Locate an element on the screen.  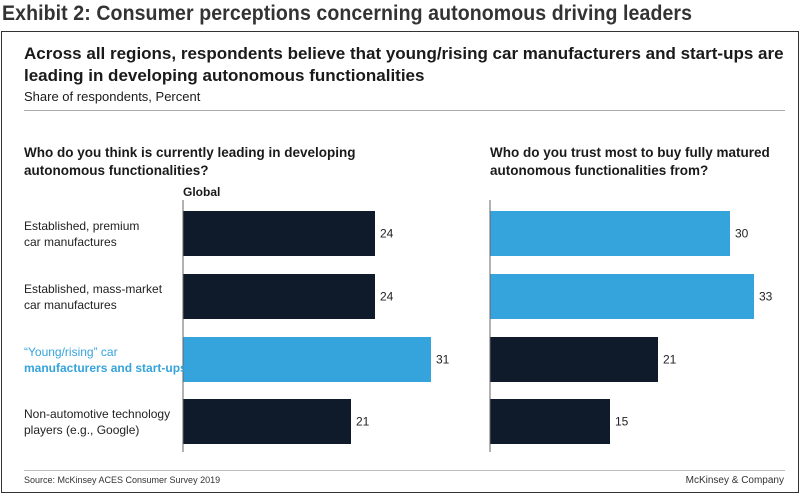
series-label: Global is located at coordinates (202, 192).